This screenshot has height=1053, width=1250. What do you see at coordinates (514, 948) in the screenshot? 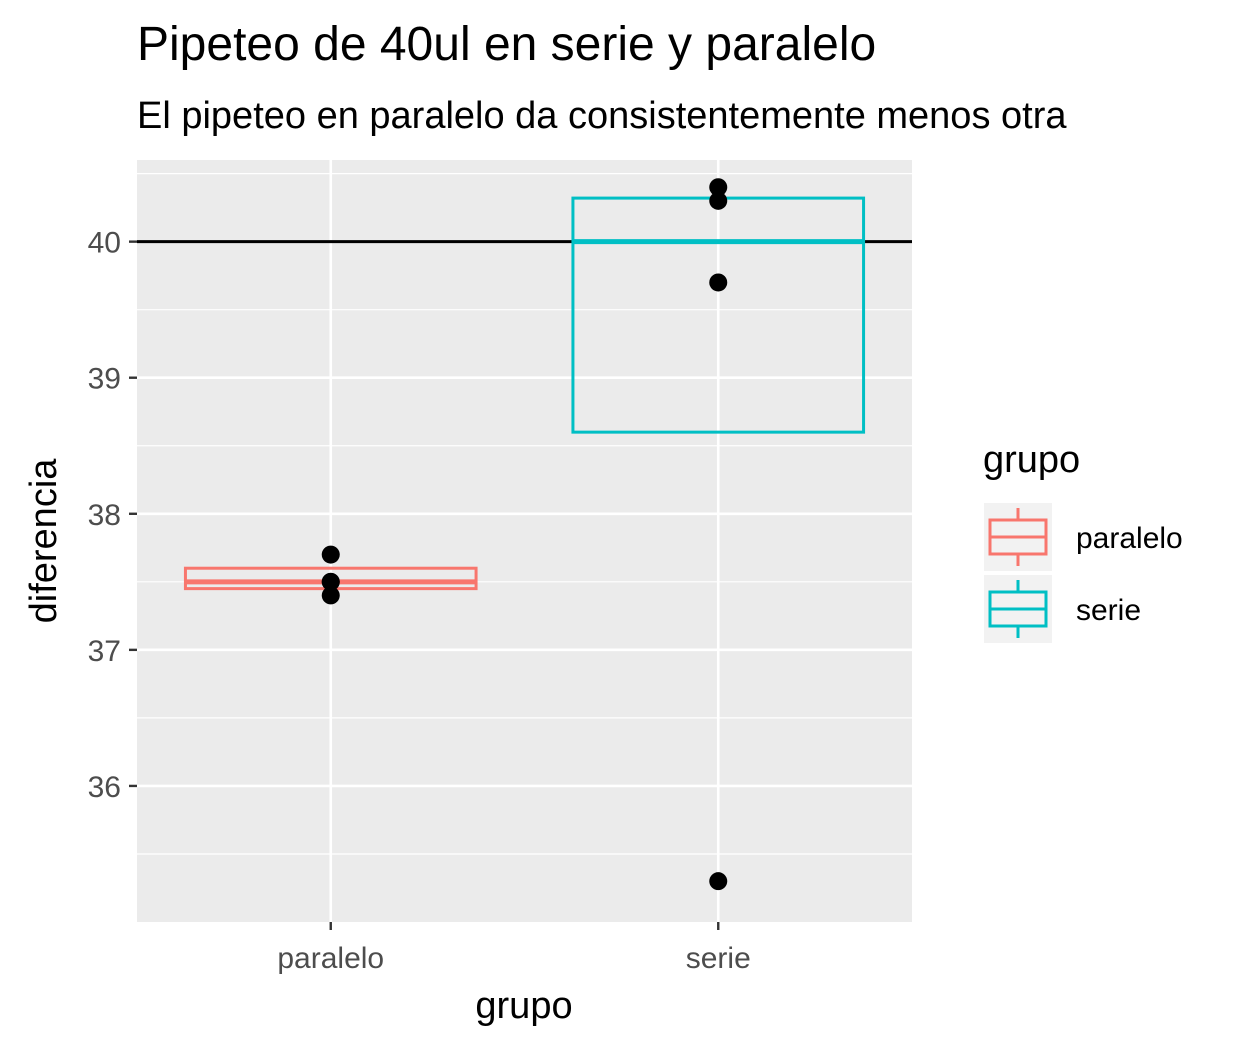
I see `x-axis: paralelo serie` at bounding box center [514, 948].